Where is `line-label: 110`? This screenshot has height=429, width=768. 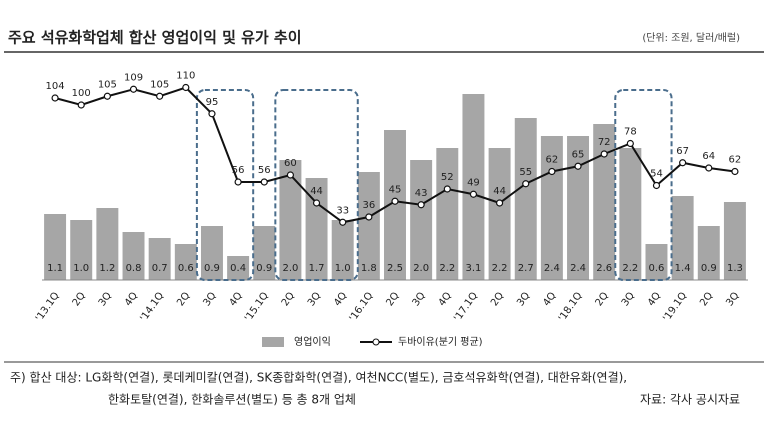 line-label: 110 is located at coordinates (185, 76).